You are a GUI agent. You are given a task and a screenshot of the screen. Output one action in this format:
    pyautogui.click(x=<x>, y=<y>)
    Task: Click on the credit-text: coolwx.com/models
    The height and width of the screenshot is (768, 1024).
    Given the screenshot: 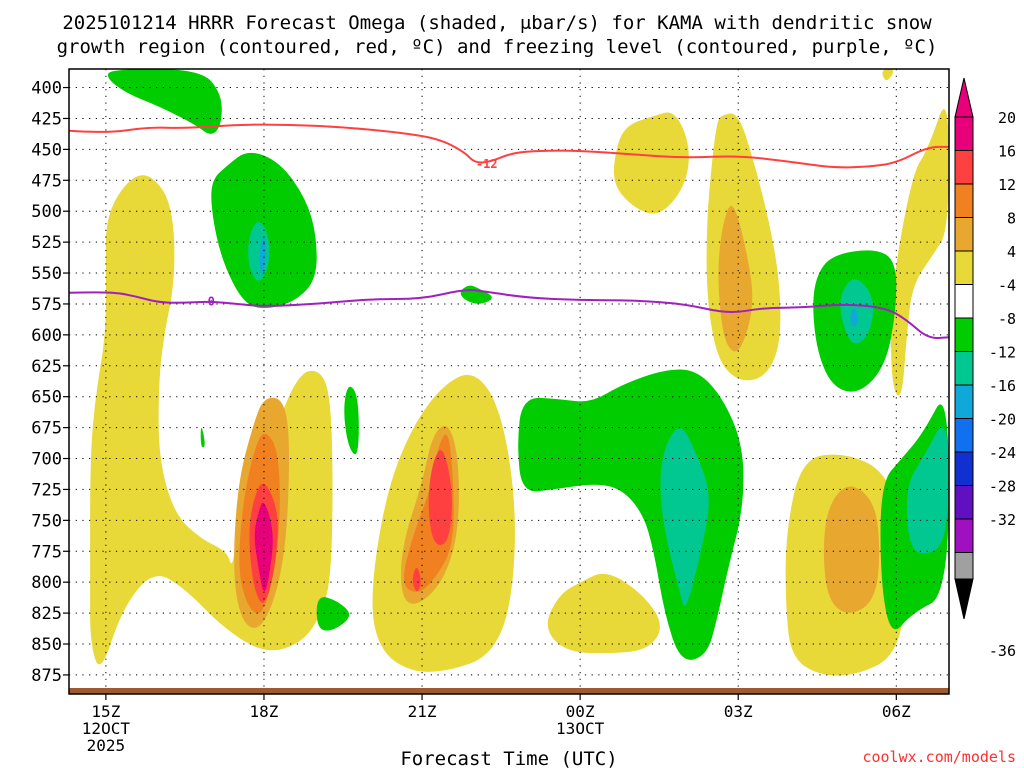 What is the action you would take?
    pyautogui.click(x=939, y=757)
    